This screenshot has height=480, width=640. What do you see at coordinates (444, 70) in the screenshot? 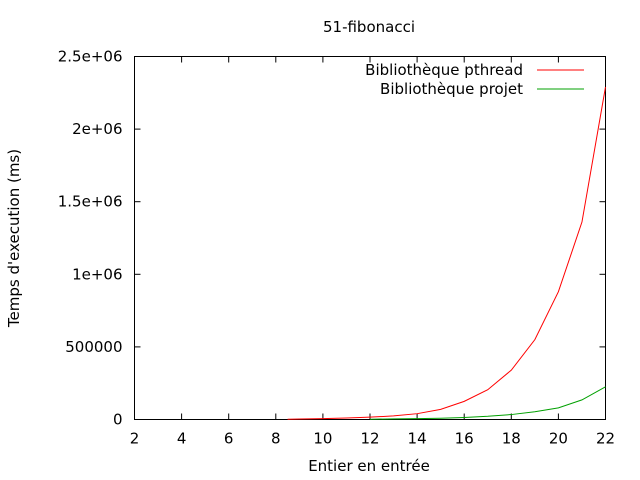
I see `legend-label-1: Bibliothèque pthread` at bounding box center [444, 70].